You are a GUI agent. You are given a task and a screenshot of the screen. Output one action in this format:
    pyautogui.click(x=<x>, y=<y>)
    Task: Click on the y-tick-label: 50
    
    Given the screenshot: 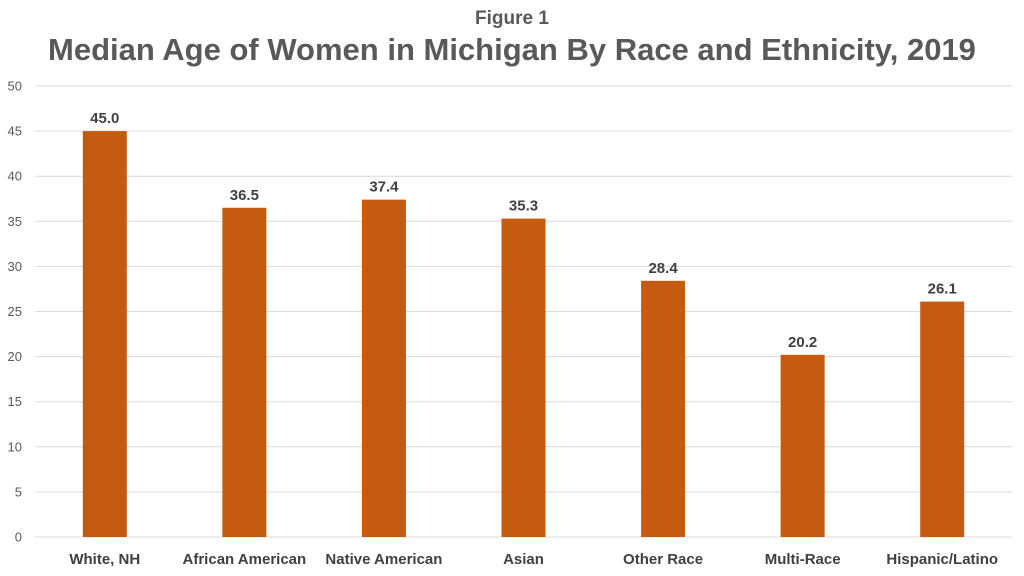 What is the action you would take?
    pyautogui.click(x=15, y=86)
    